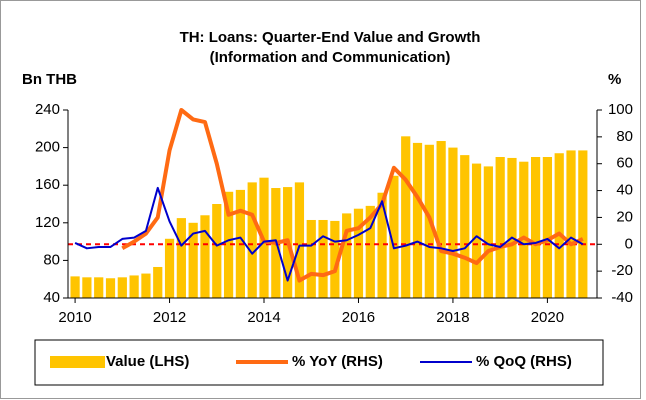 The width and height of the screenshot is (646, 400). Describe the element at coordinates (614, 79) in the screenshot. I see `y2-axis-label: %` at that location.